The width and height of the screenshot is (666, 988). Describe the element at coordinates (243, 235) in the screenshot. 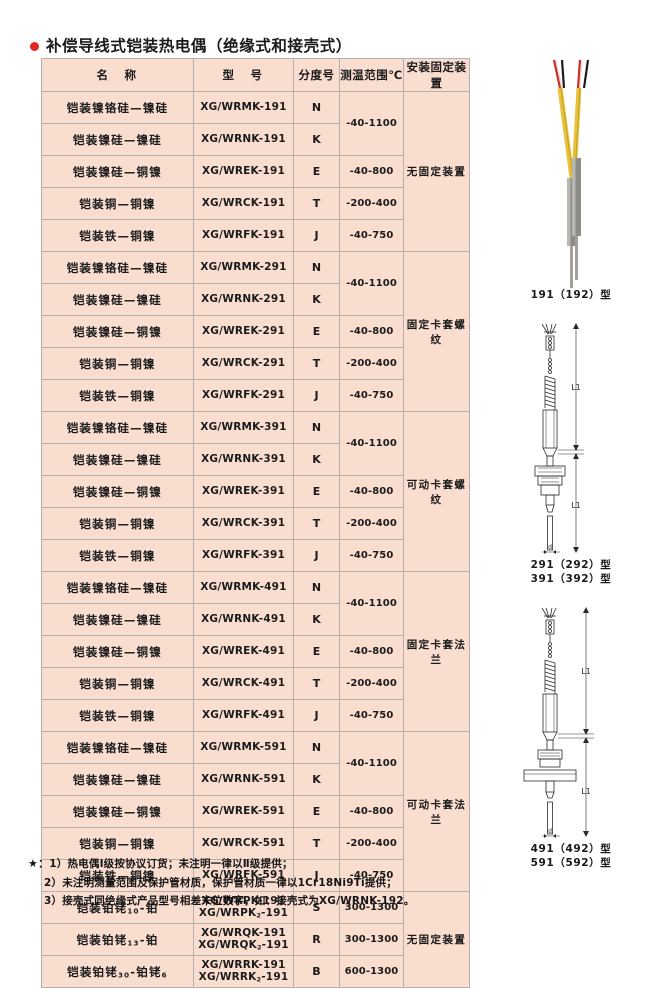

I see `cell-model: XG/WRFK-191` at that location.